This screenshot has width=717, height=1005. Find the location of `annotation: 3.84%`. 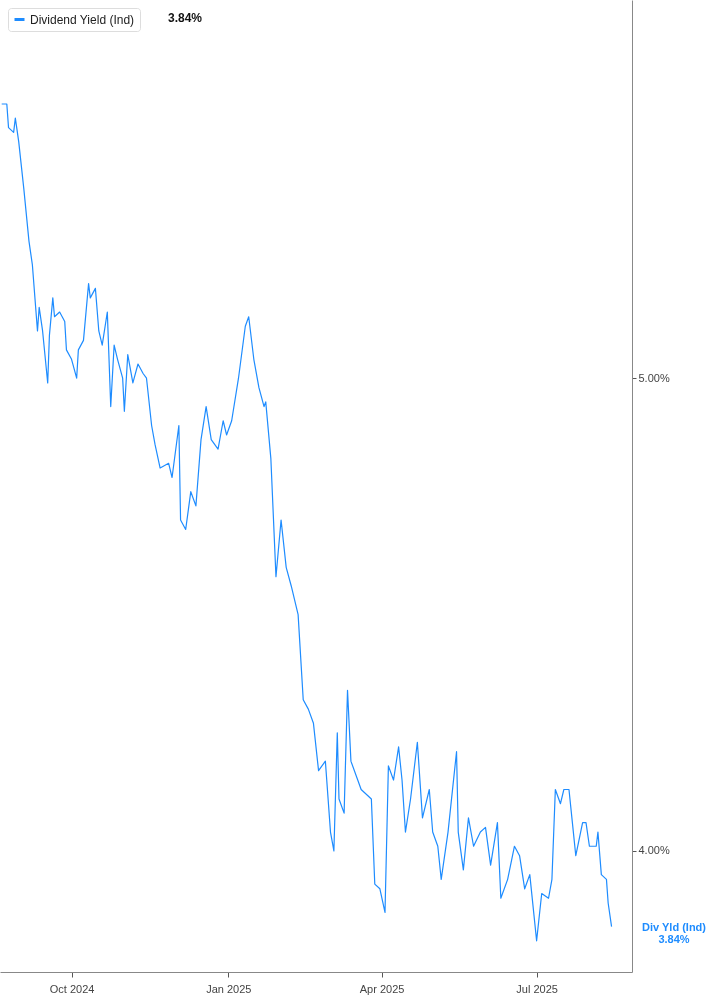

annotation: 3.84% is located at coordinates (185, 18).